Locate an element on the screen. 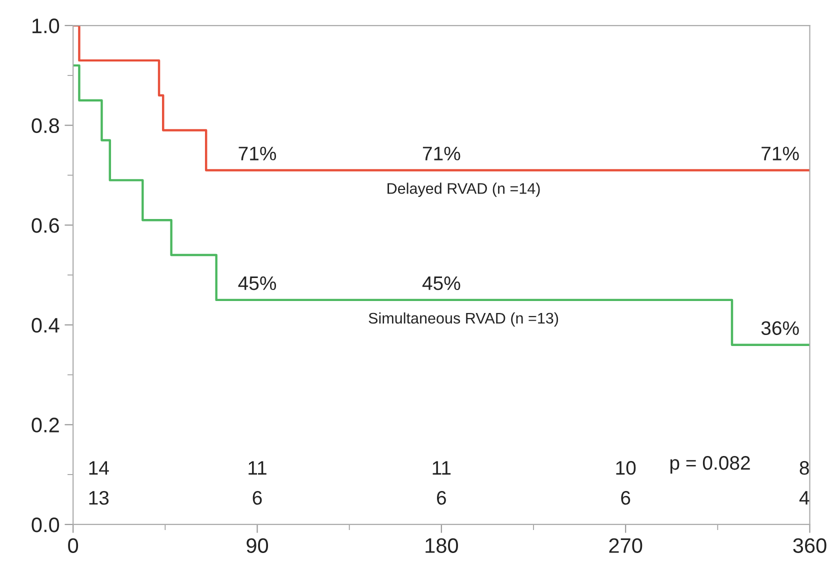 The height and width of the screenshot is (567, 840). series-label: Simultaneous RVAD (n =13) is located at coordinates (463, 319).